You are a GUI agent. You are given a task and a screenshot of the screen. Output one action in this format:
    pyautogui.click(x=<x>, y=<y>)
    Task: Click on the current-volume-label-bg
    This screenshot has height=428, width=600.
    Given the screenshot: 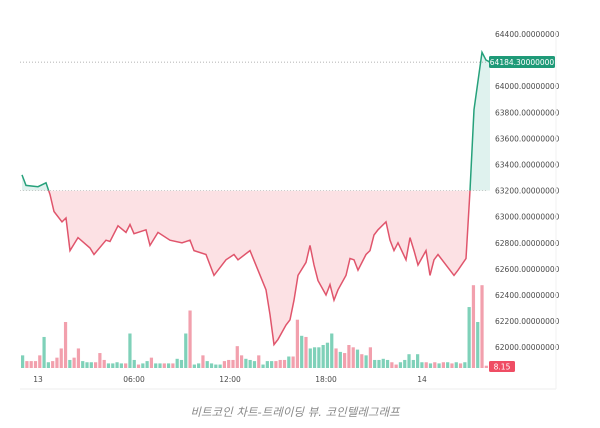 What is the action you would take?
    pyautogui.click(x=502, y=366)
    